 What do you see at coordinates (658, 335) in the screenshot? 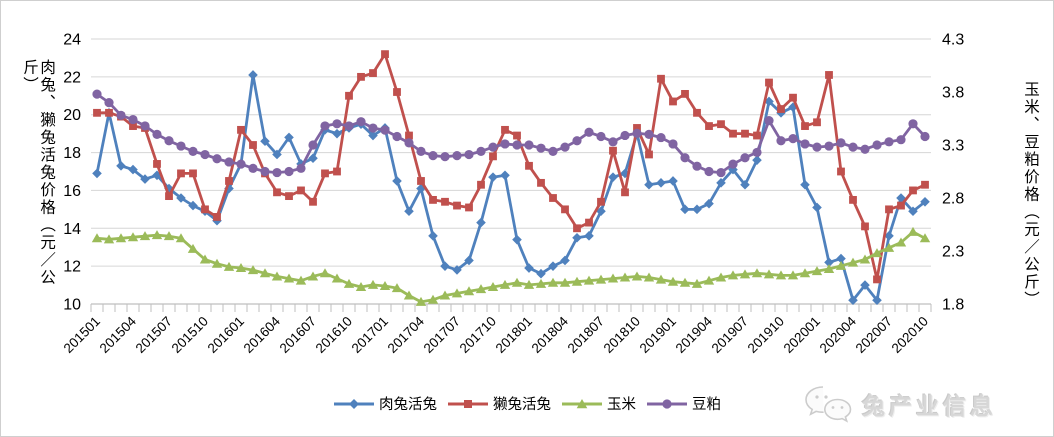
I see `svg-text: 201901` at bounding box center [658, 335].